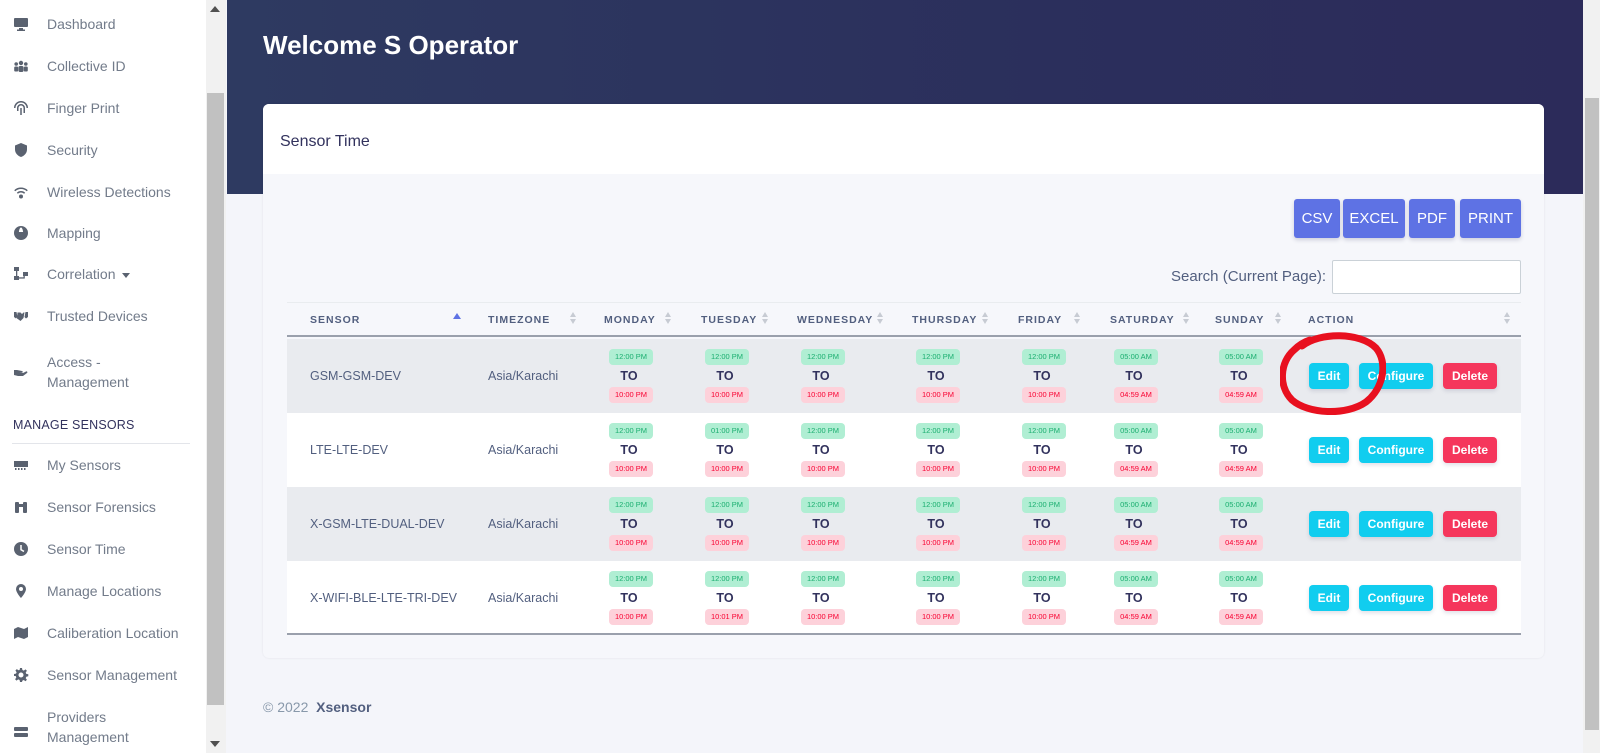  I want to click on map-marker-icon, so click(21, 591).